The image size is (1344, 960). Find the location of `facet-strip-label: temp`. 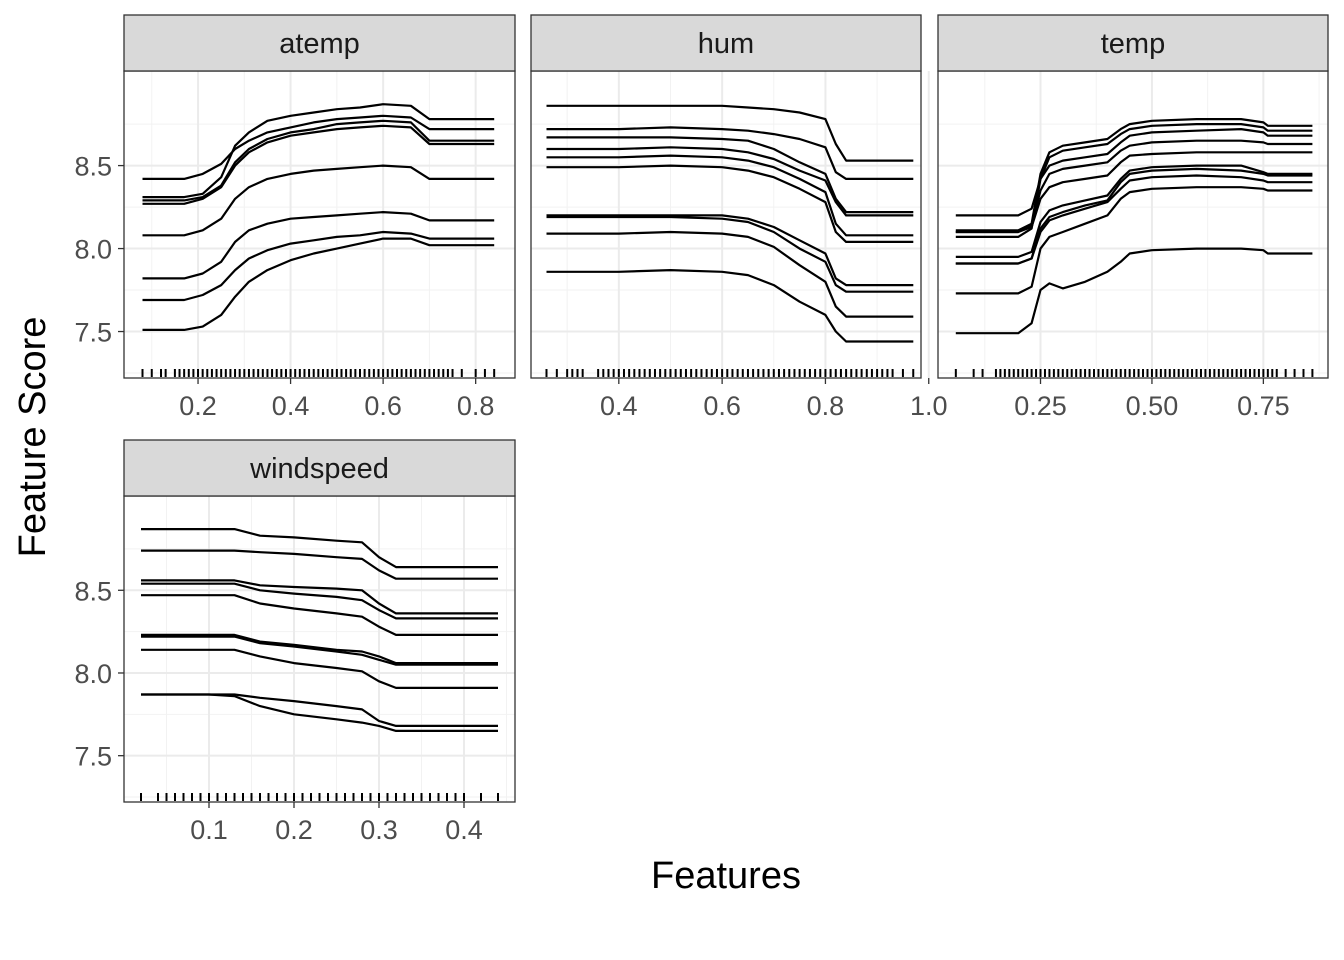

facet-strip-label: temp is located at coordinates (1133, 44).